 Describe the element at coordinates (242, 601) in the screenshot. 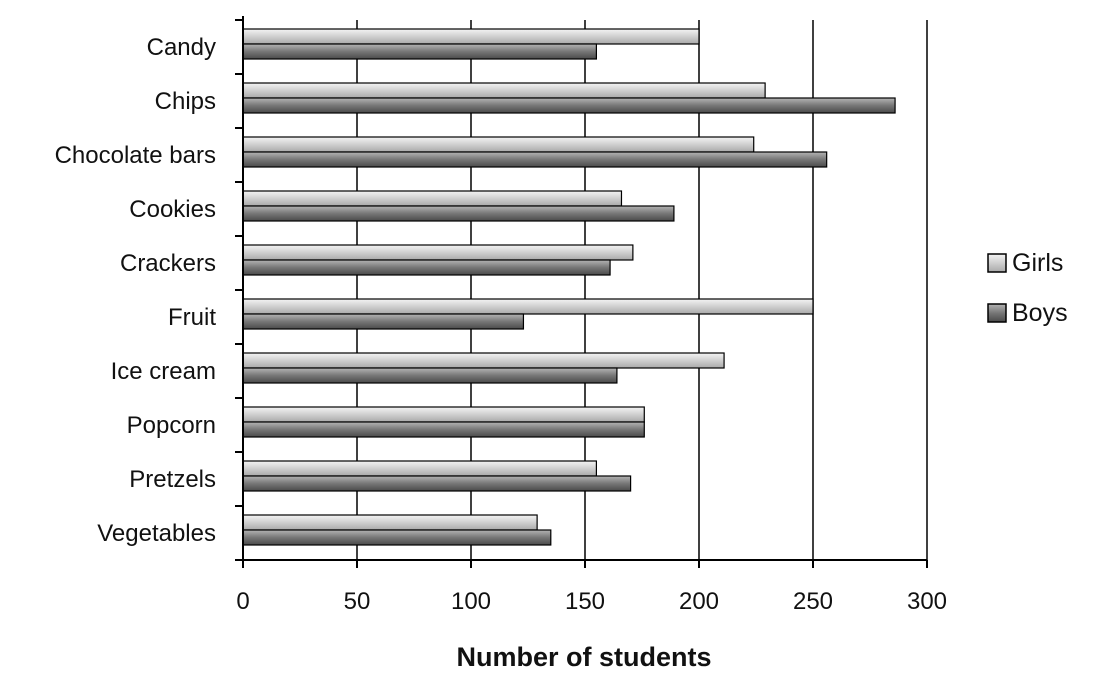

I see `x-tick-label-0: 0` at that location.